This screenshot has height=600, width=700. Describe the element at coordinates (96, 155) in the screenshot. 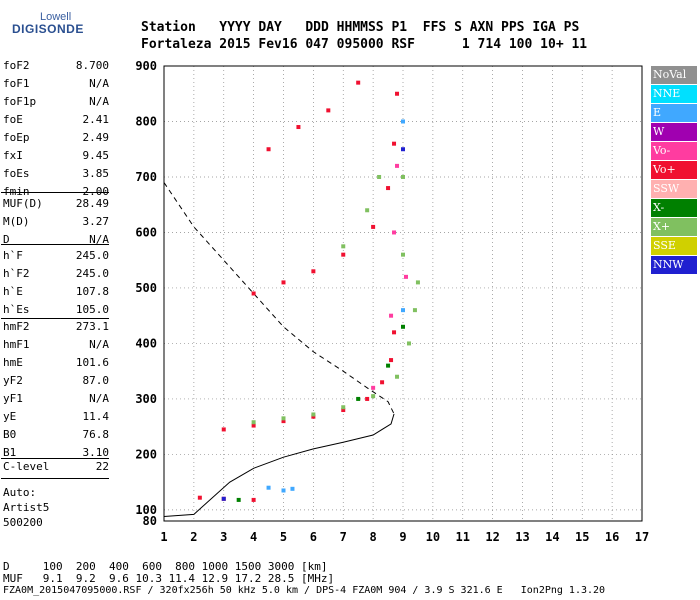

I see `param-value: 9.45` at that location.